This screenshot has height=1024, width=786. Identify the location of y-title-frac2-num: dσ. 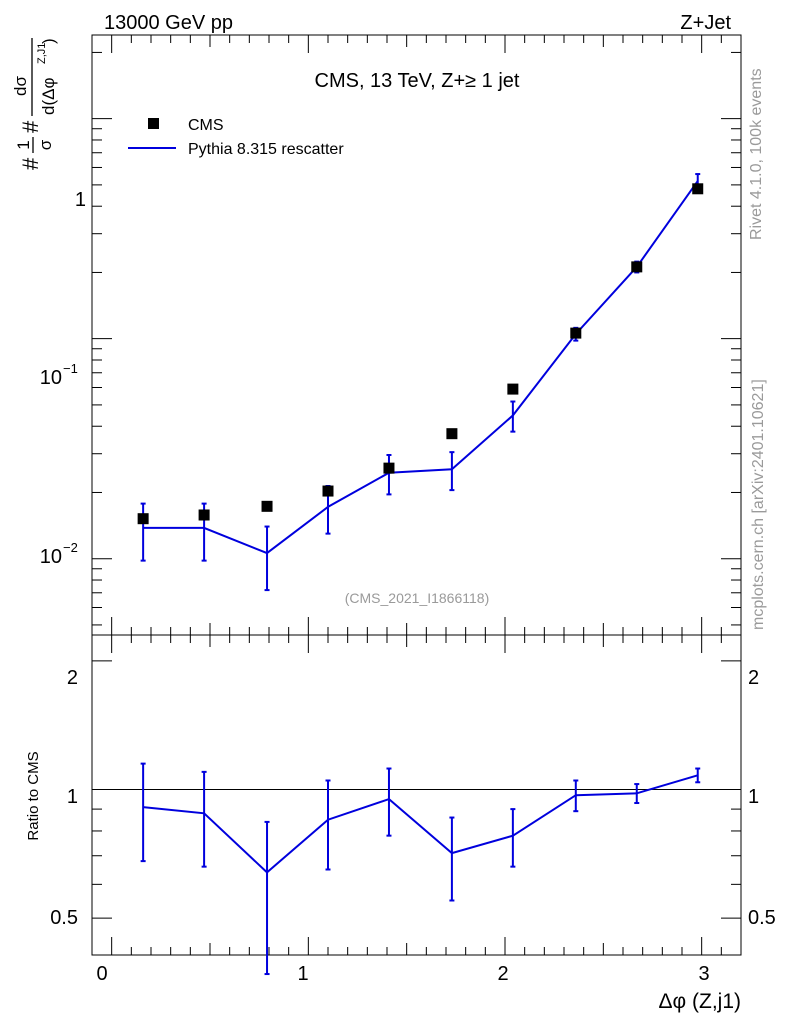
(20, 86).